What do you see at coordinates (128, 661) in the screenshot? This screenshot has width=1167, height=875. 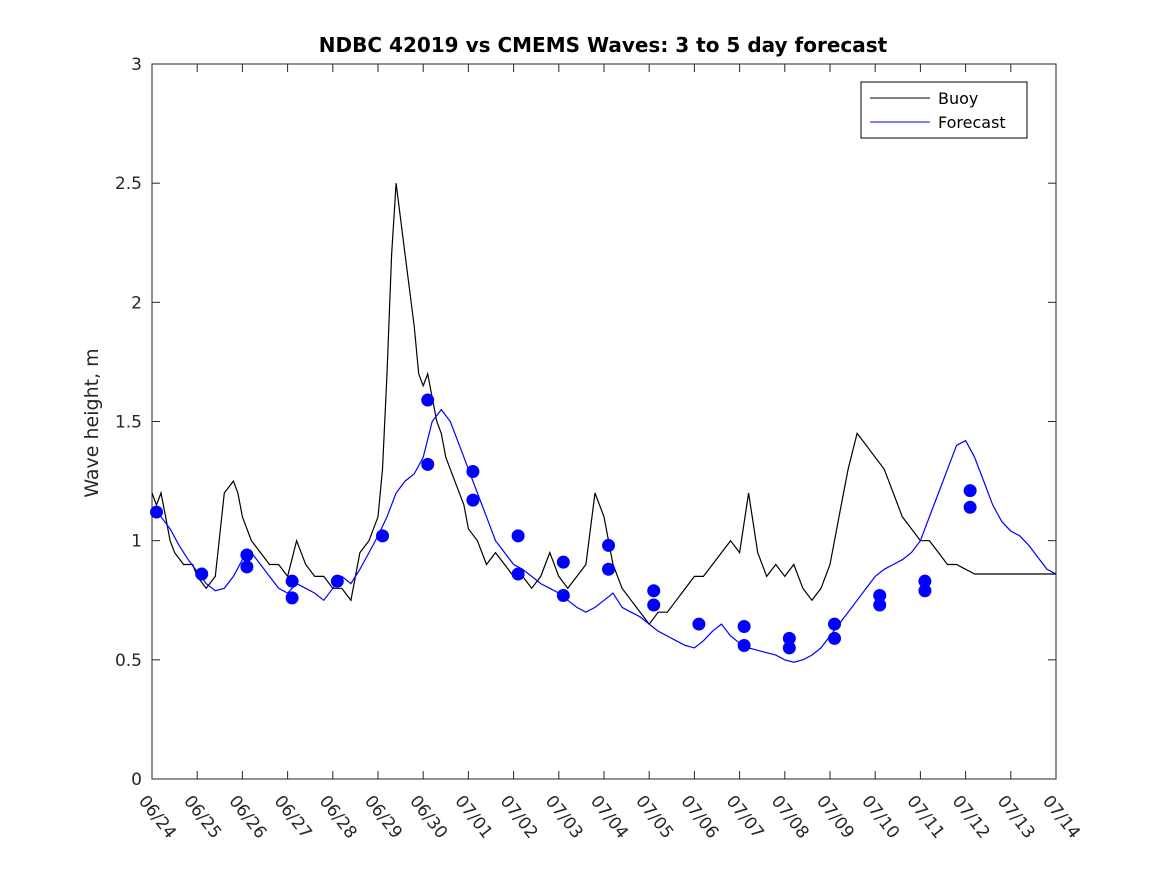 I see `y-tick-label: 0.5` at bounding box center [128, 661].